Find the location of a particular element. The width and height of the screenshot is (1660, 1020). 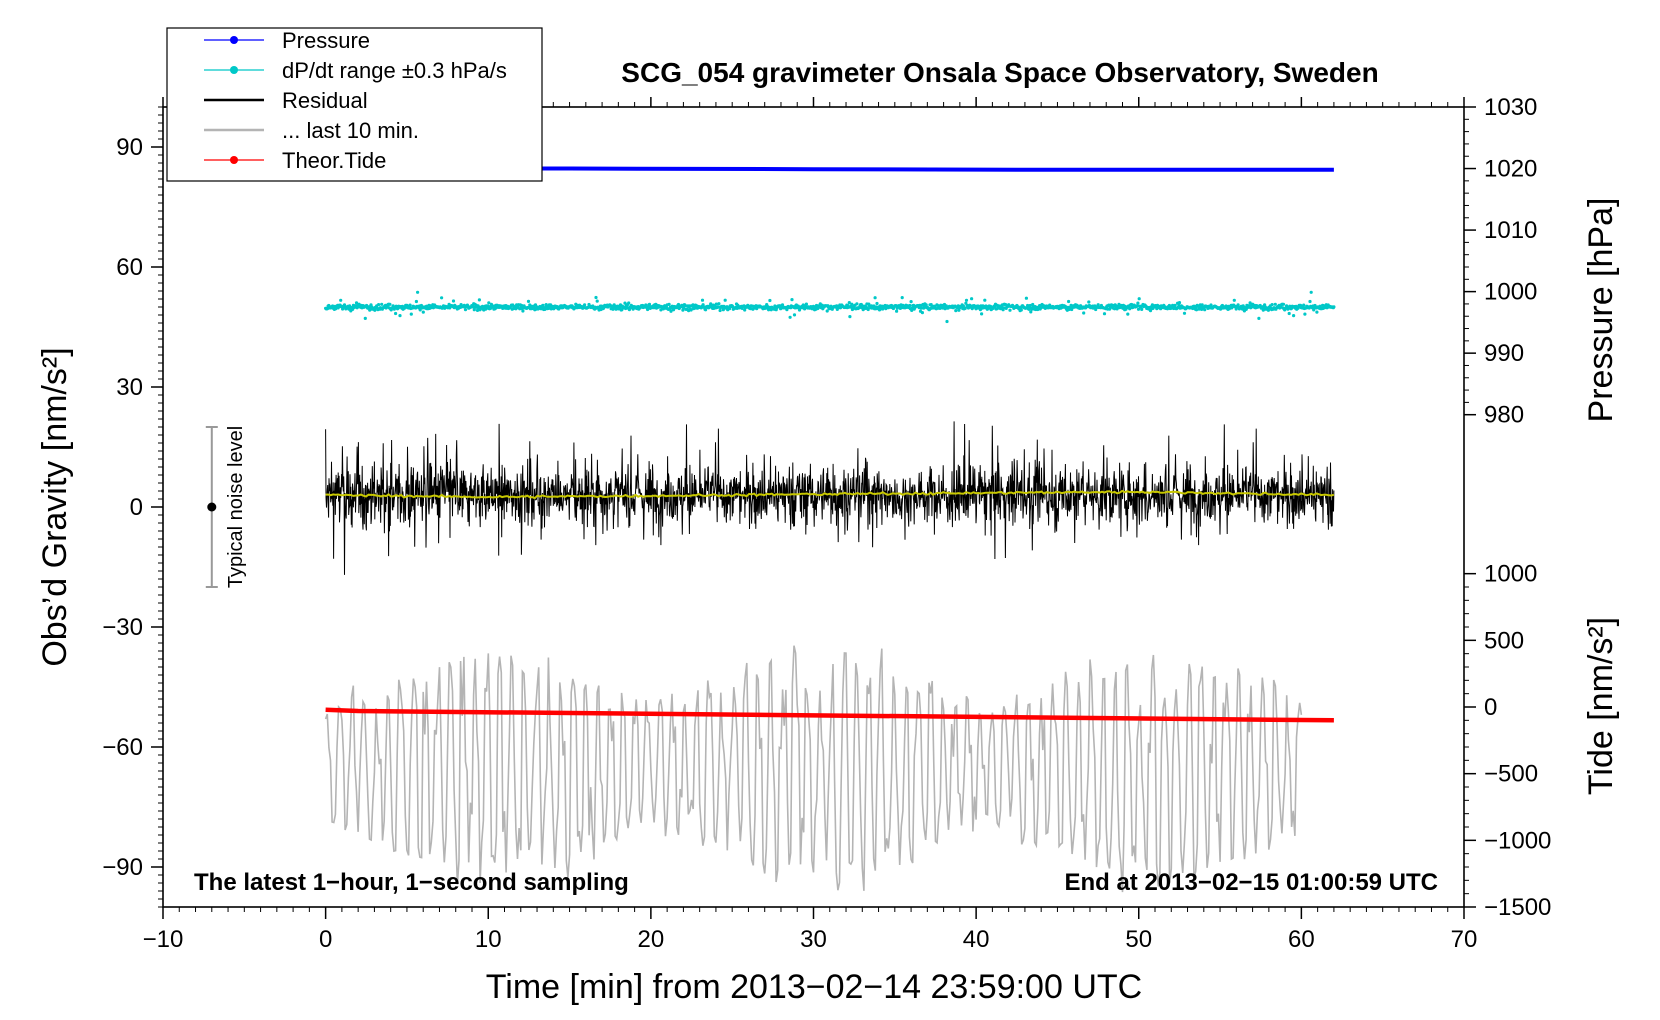

annotation-right: End at 2013−02−15 01:00:59 UTC is located at coordinates (1251, 882).